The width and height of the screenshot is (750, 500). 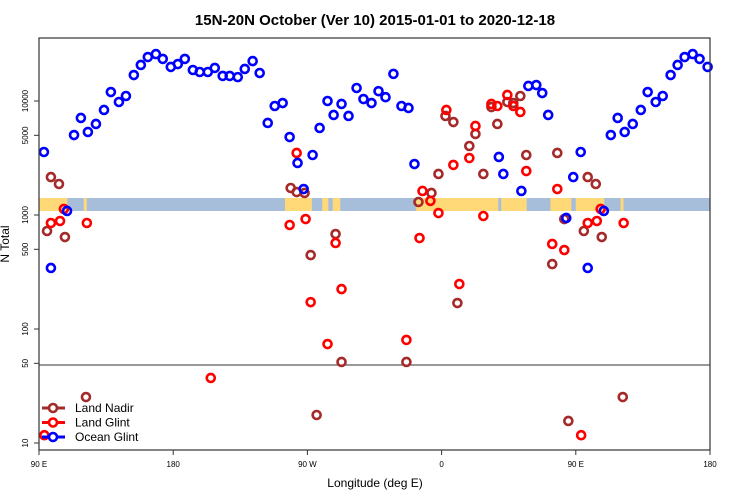 What do you see at coordinates (25, 100) in the screenshot?
I see `y-tick-label: 10000` at bounding box center [25, 100].